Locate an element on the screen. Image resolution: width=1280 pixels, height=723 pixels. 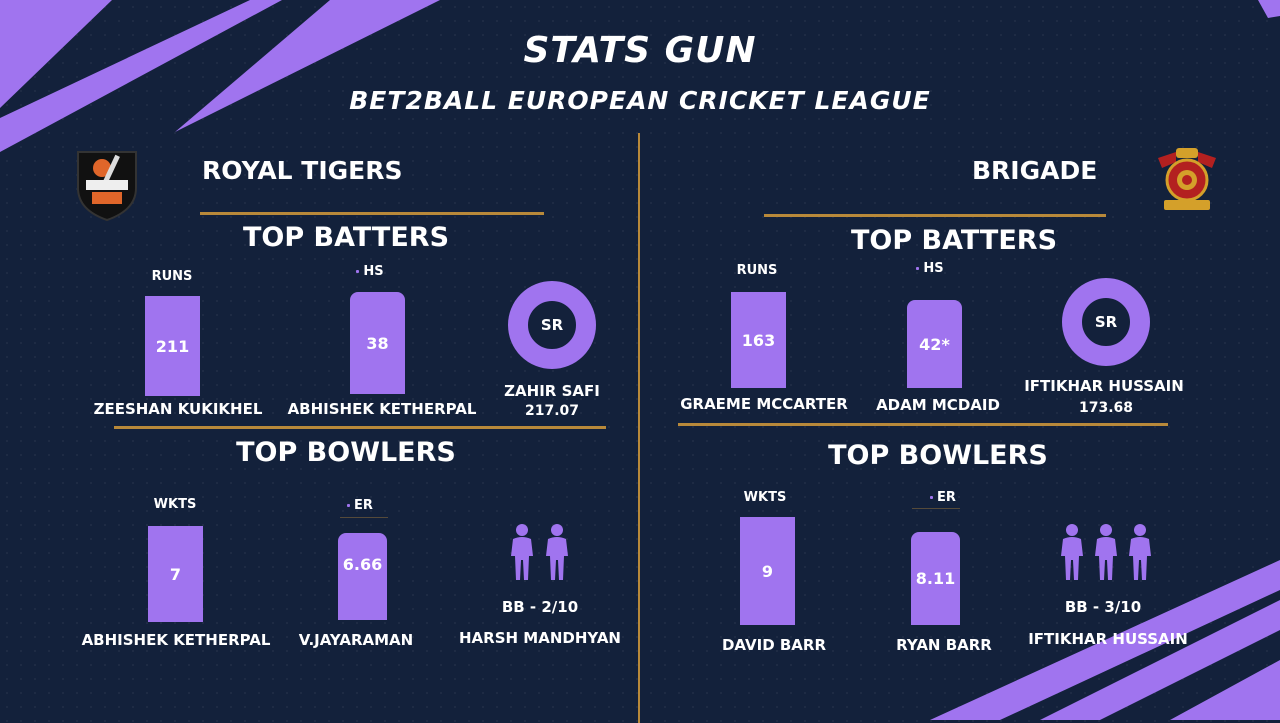
runs-bar-left: 211 is located at coordinates (172, 346).